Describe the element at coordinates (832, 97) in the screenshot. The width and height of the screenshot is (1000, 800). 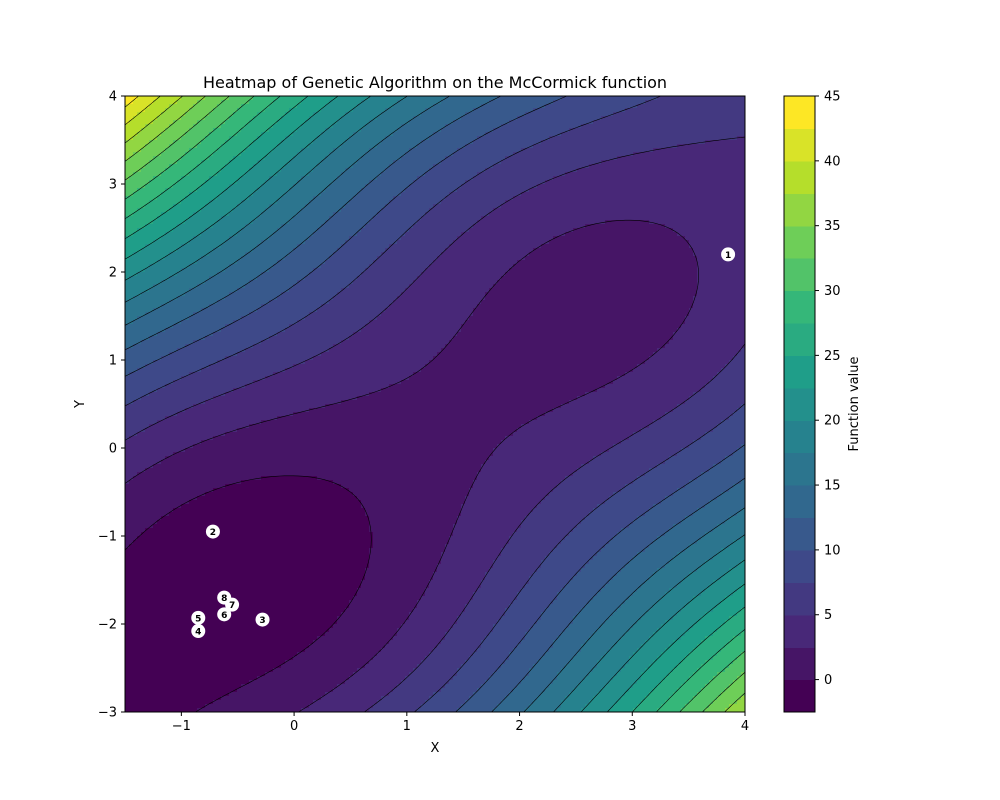
I see `colorbar-tick-label: 45` at that location.